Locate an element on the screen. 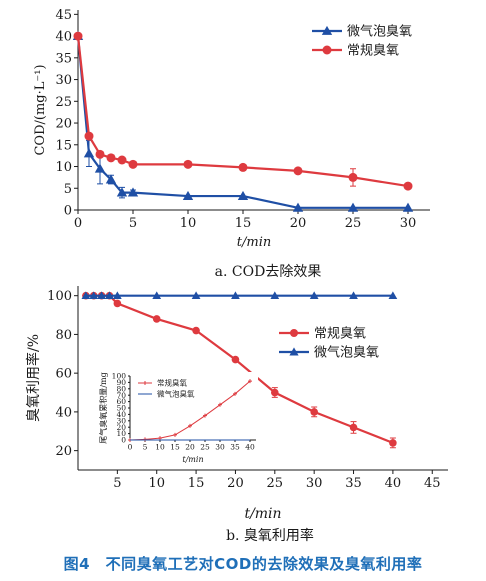 The image size is (486, 581). y-tick-label: 0 is located at coordinates (68, 211).